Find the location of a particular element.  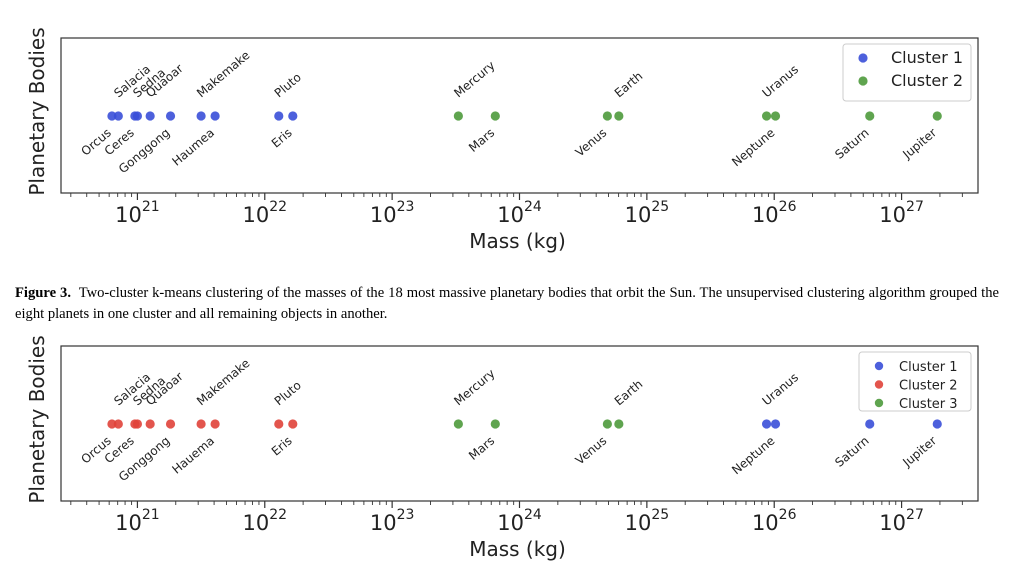

y-axis-label: Planetary Bodies is located at coordinates (37, 112).